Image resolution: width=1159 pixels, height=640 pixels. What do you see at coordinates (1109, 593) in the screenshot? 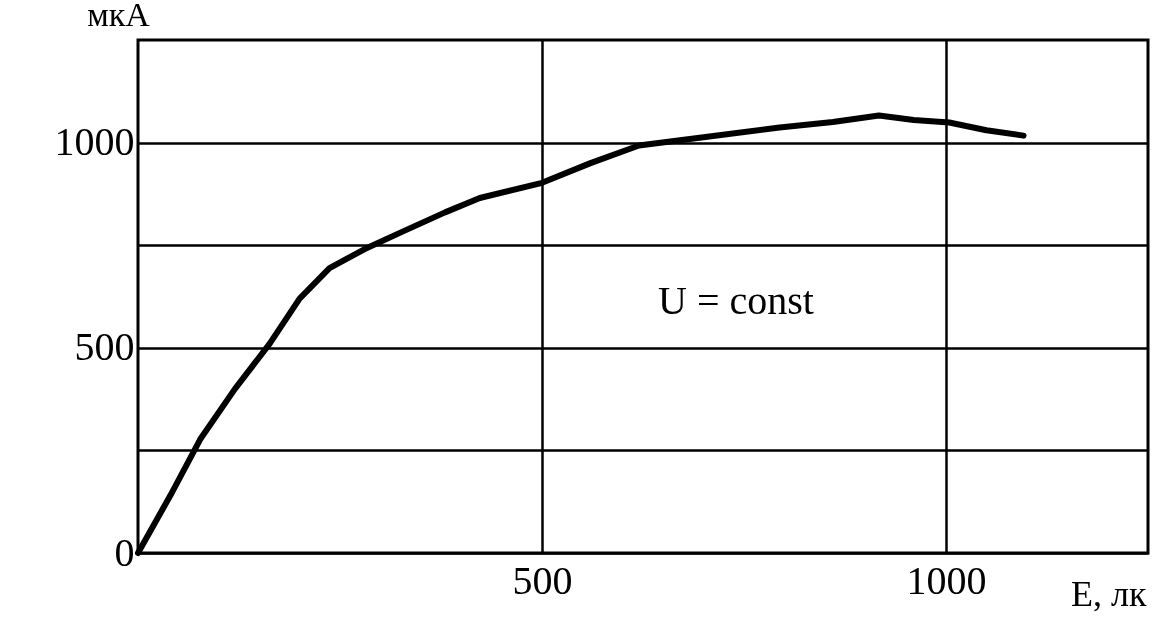
I see `x-axis-title: E, лк` at bounding box center [1109, 593].